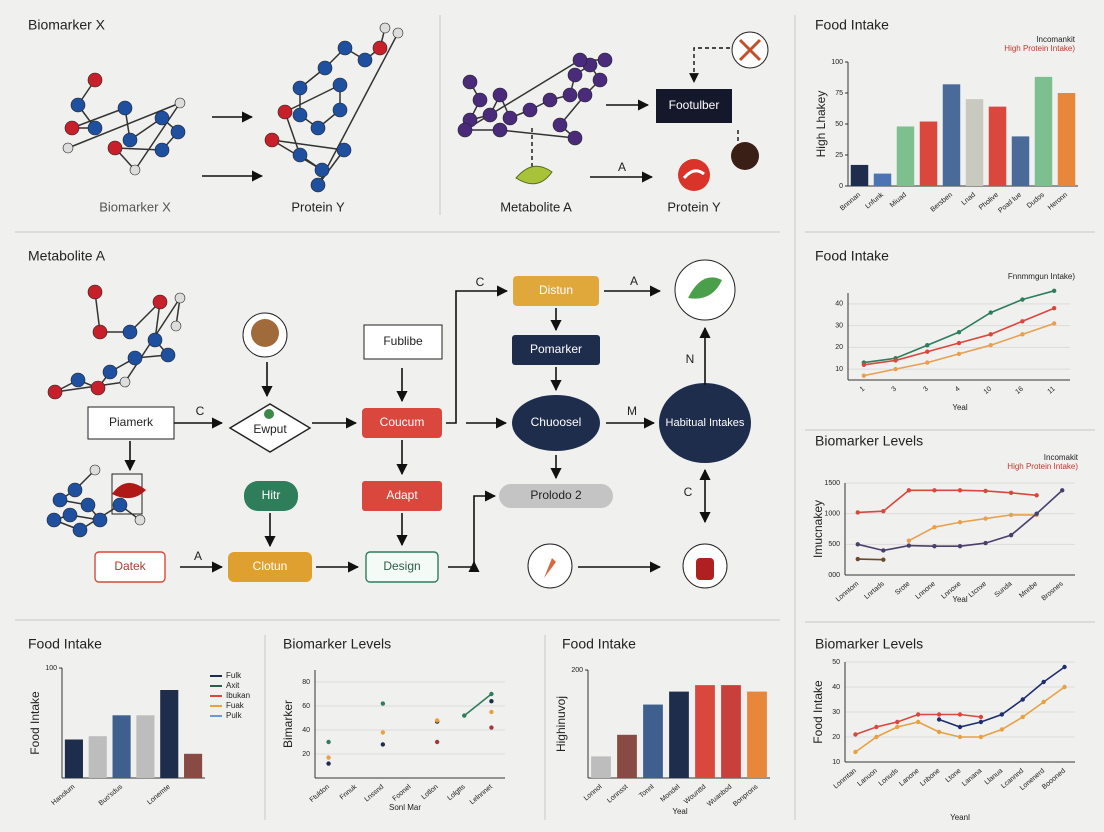 This screenshot has width=1104, height=832. Describe the element at coordinates (617, 794) in the screenshot. I see `x-tick-label: Lonnsst` at that location.